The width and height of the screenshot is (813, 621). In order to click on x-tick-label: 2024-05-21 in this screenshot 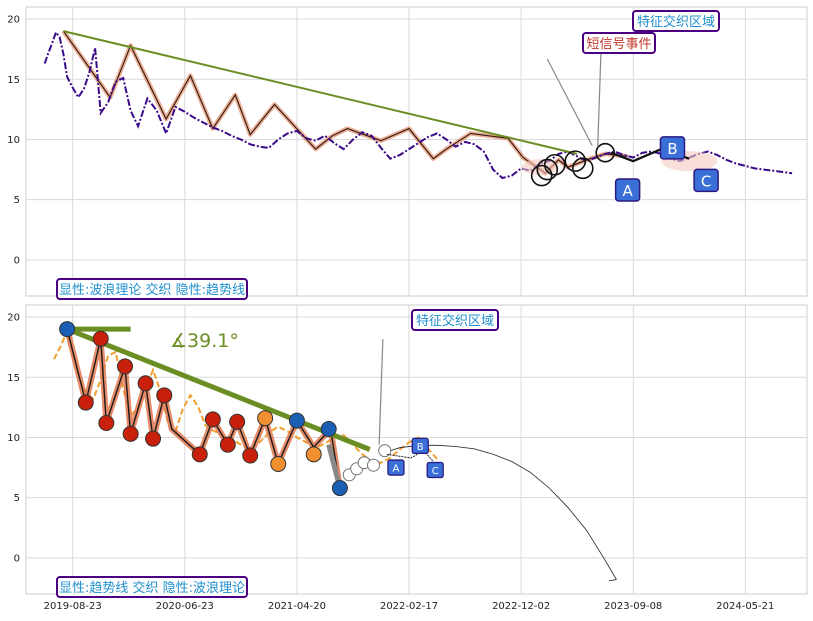, I will do `click(745, 606)`.